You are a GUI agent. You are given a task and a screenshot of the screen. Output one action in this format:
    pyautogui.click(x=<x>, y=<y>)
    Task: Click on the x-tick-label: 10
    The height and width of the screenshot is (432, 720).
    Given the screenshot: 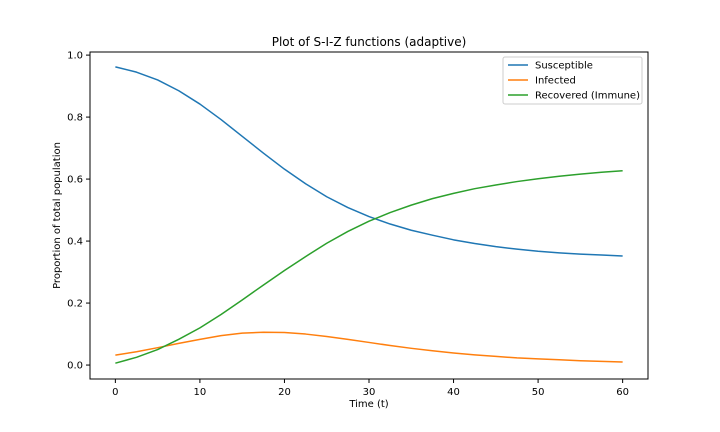 What is the action you would take?
    pyautogui.click(x=200, y=392)
    